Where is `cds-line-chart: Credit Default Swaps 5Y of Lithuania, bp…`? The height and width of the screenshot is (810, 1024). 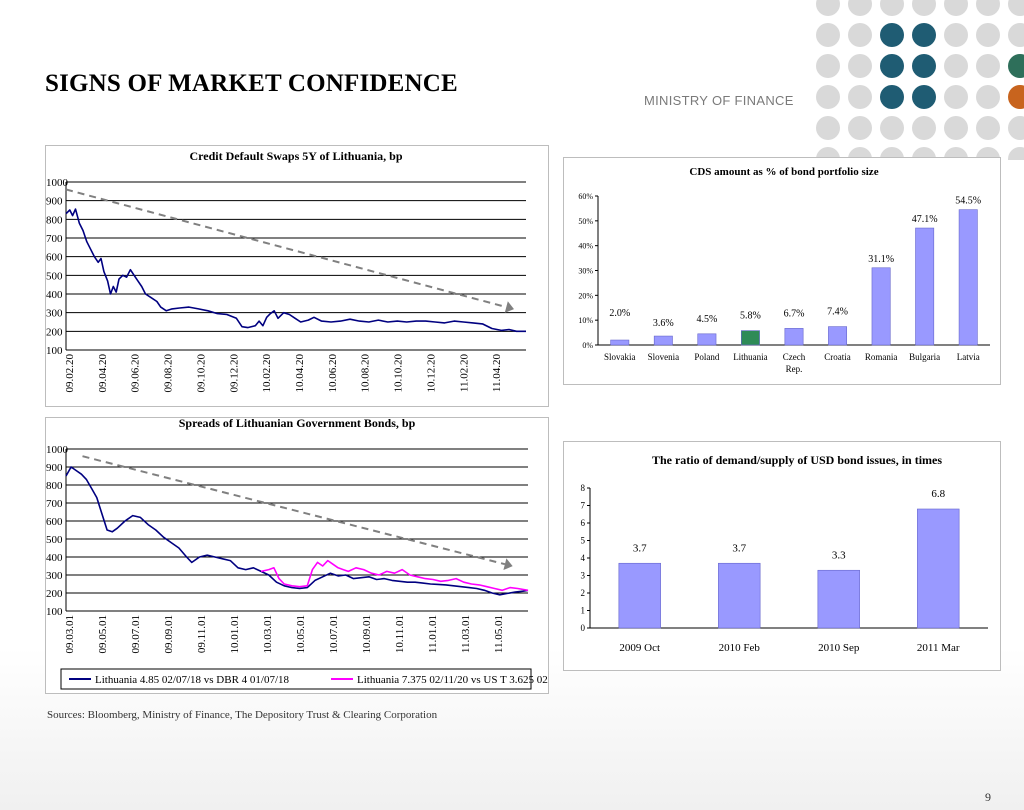 cds-line-chart: Credit Default Swaps 5Y of Lithuania, bp… is located at coordinates (286, 271).